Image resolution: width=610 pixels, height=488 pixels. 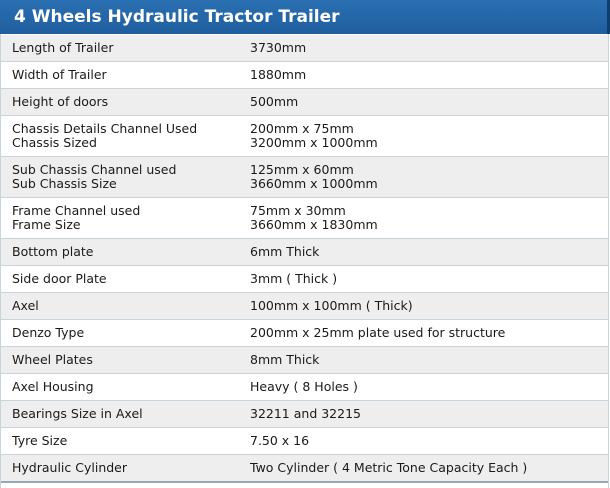 What do you see at coordinates (423, 252) in the screenshot?
I see `spec-value-cell: 6mm Thick` at bounding box center [423, 252].